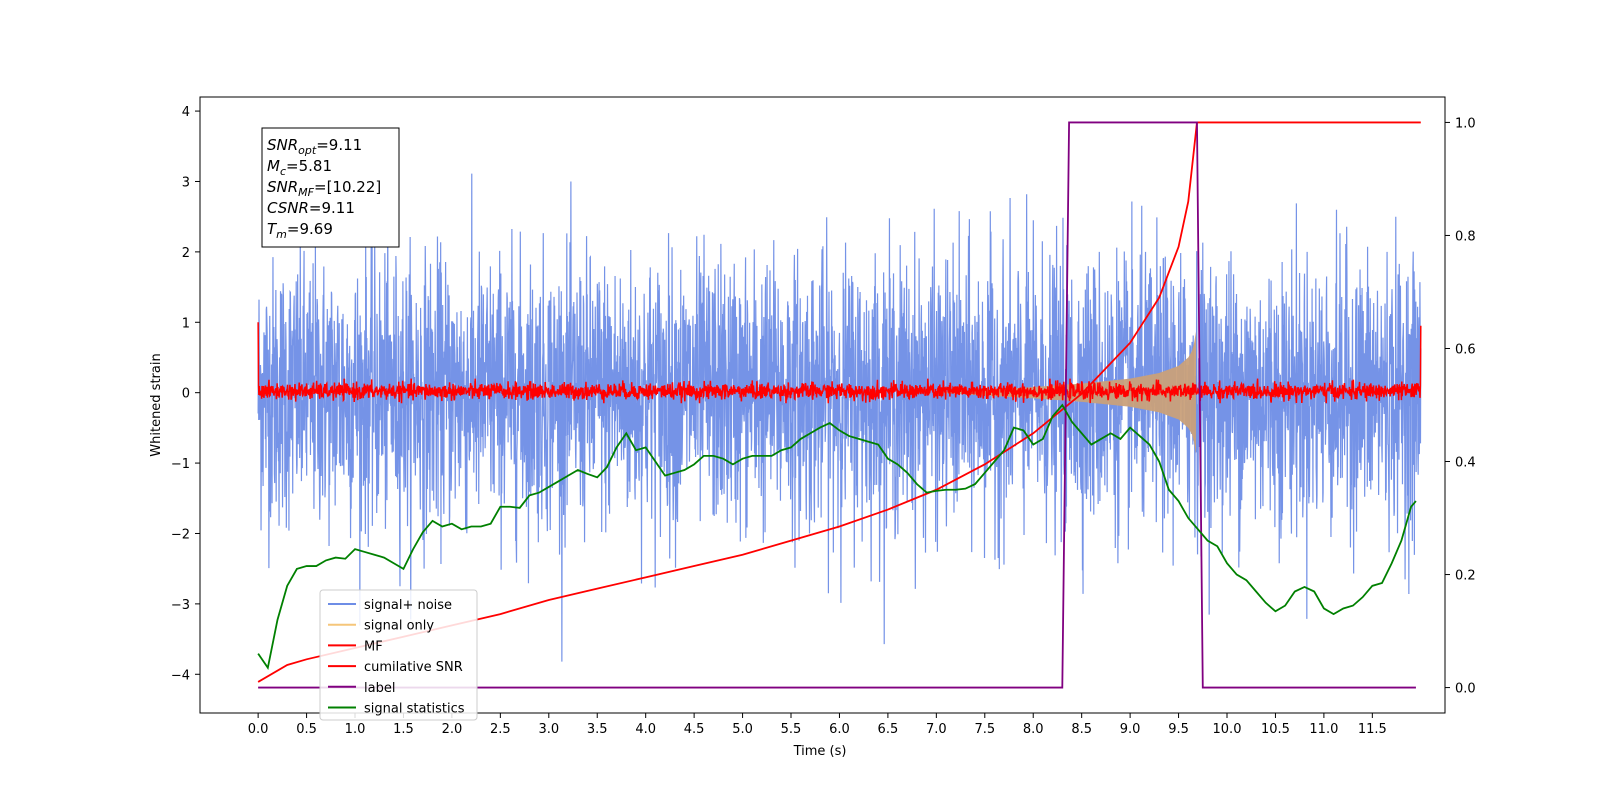 Image resolution: width=1600 pixels, height=800 pixels. I want to click on y-tick-label: 3, so click(186, 182).